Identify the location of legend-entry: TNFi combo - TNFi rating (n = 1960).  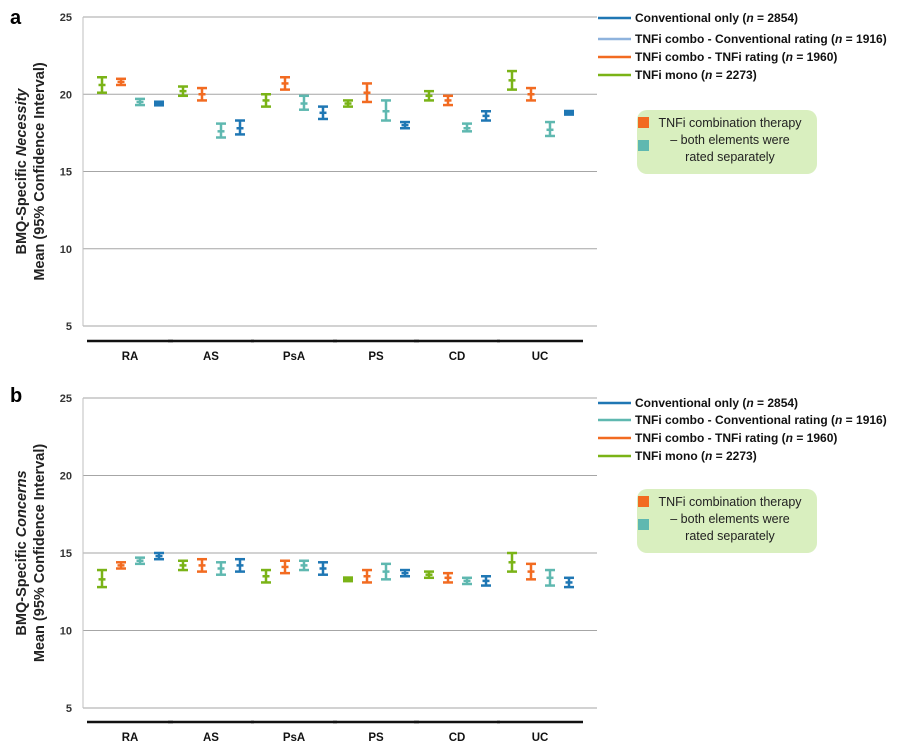
(736, 57).